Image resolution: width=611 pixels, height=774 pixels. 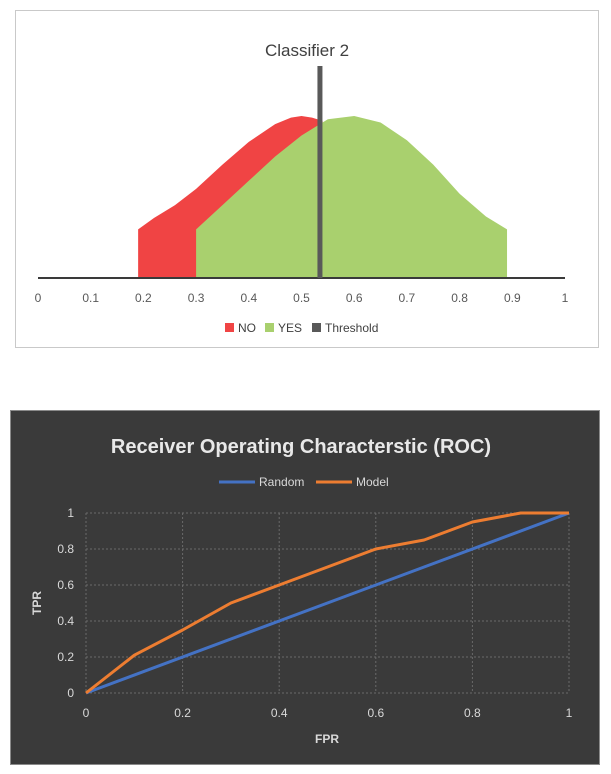 What do you see at coordinates (327, 739) in the screenshot?
I see `x-axis-label: FPR` at bounding box center [327, 739].